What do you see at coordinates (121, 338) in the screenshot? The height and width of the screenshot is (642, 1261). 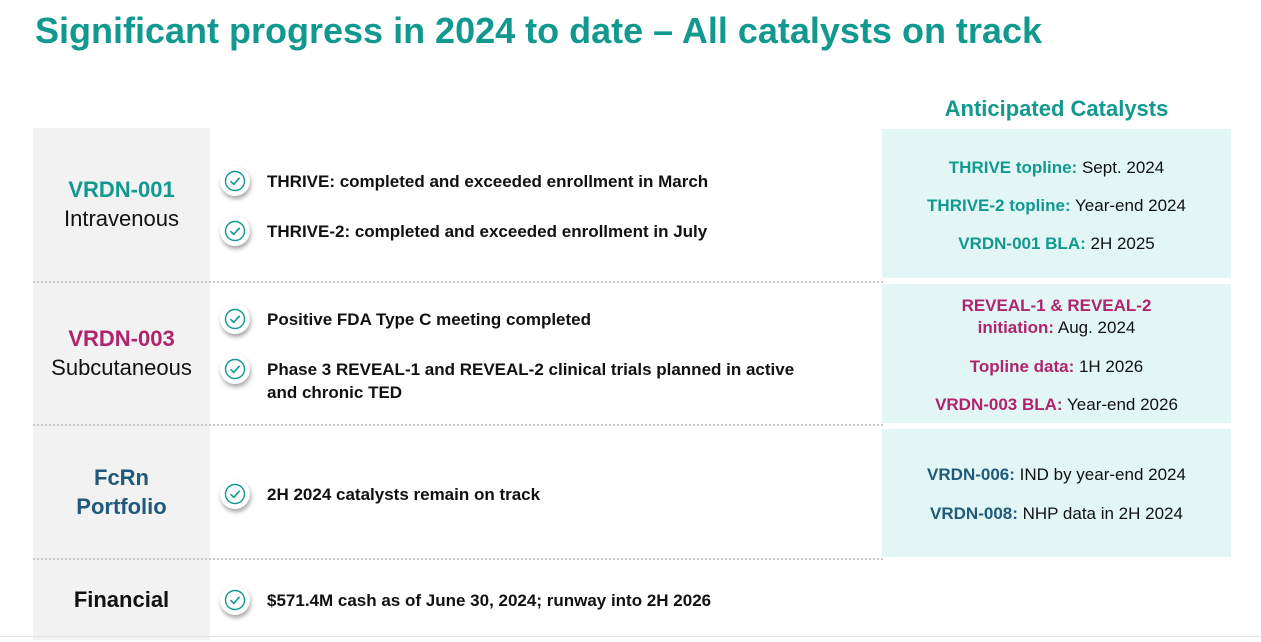 I see `row-name: VRDN-003` at bounding box center [121, 338].